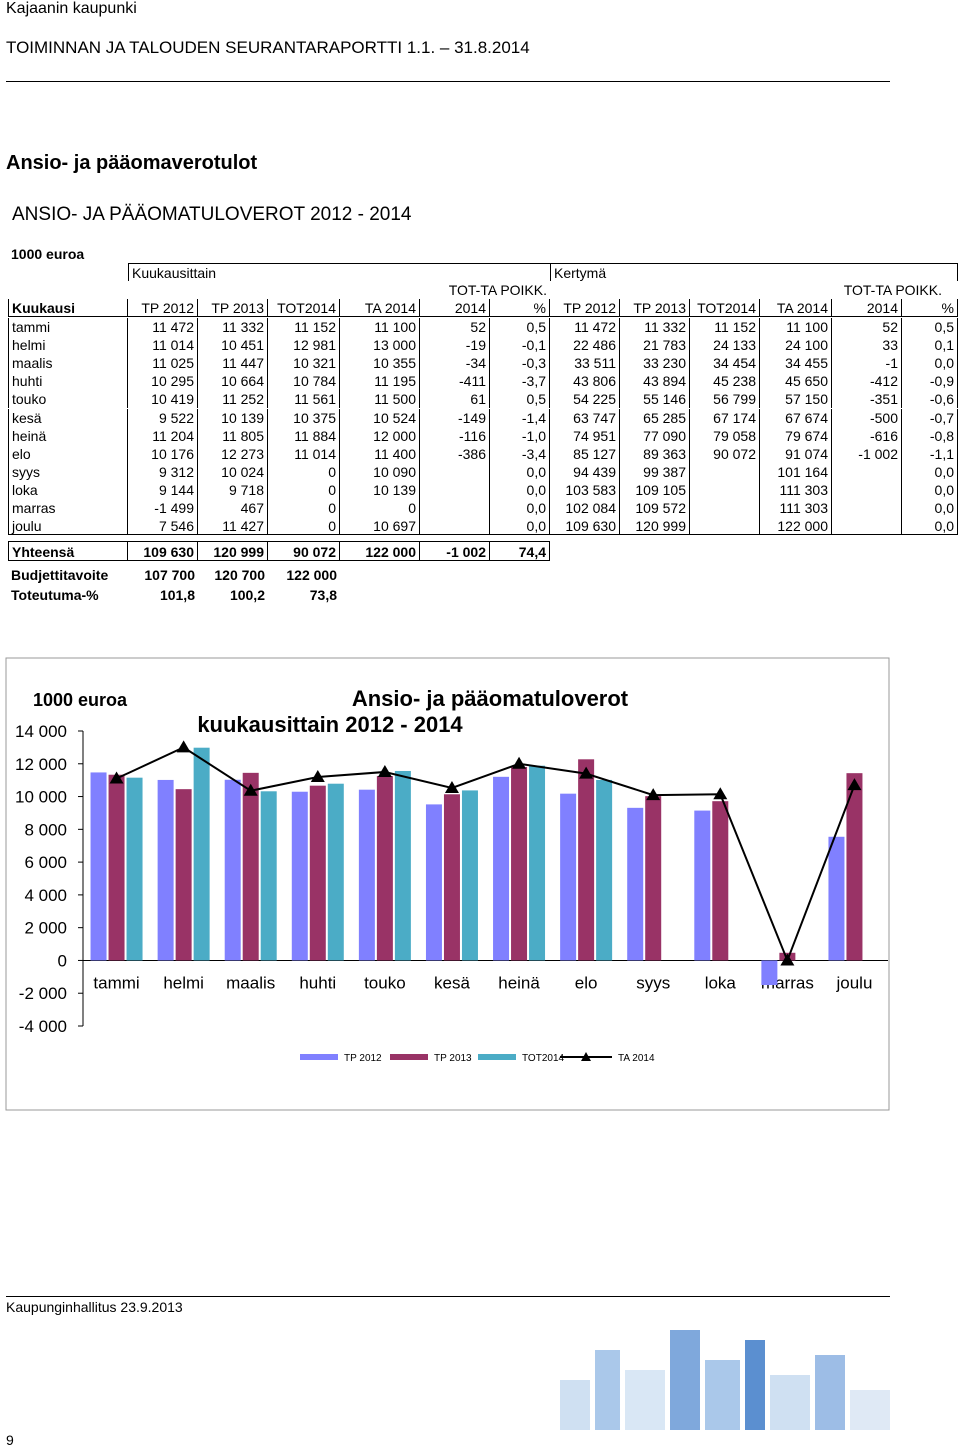 Image resolution: width=960 pixels, height=1452 pixels. Describe the element at coordinates (239, 575) in the screenshot. I see `extra-cell: 120 700` at that location.